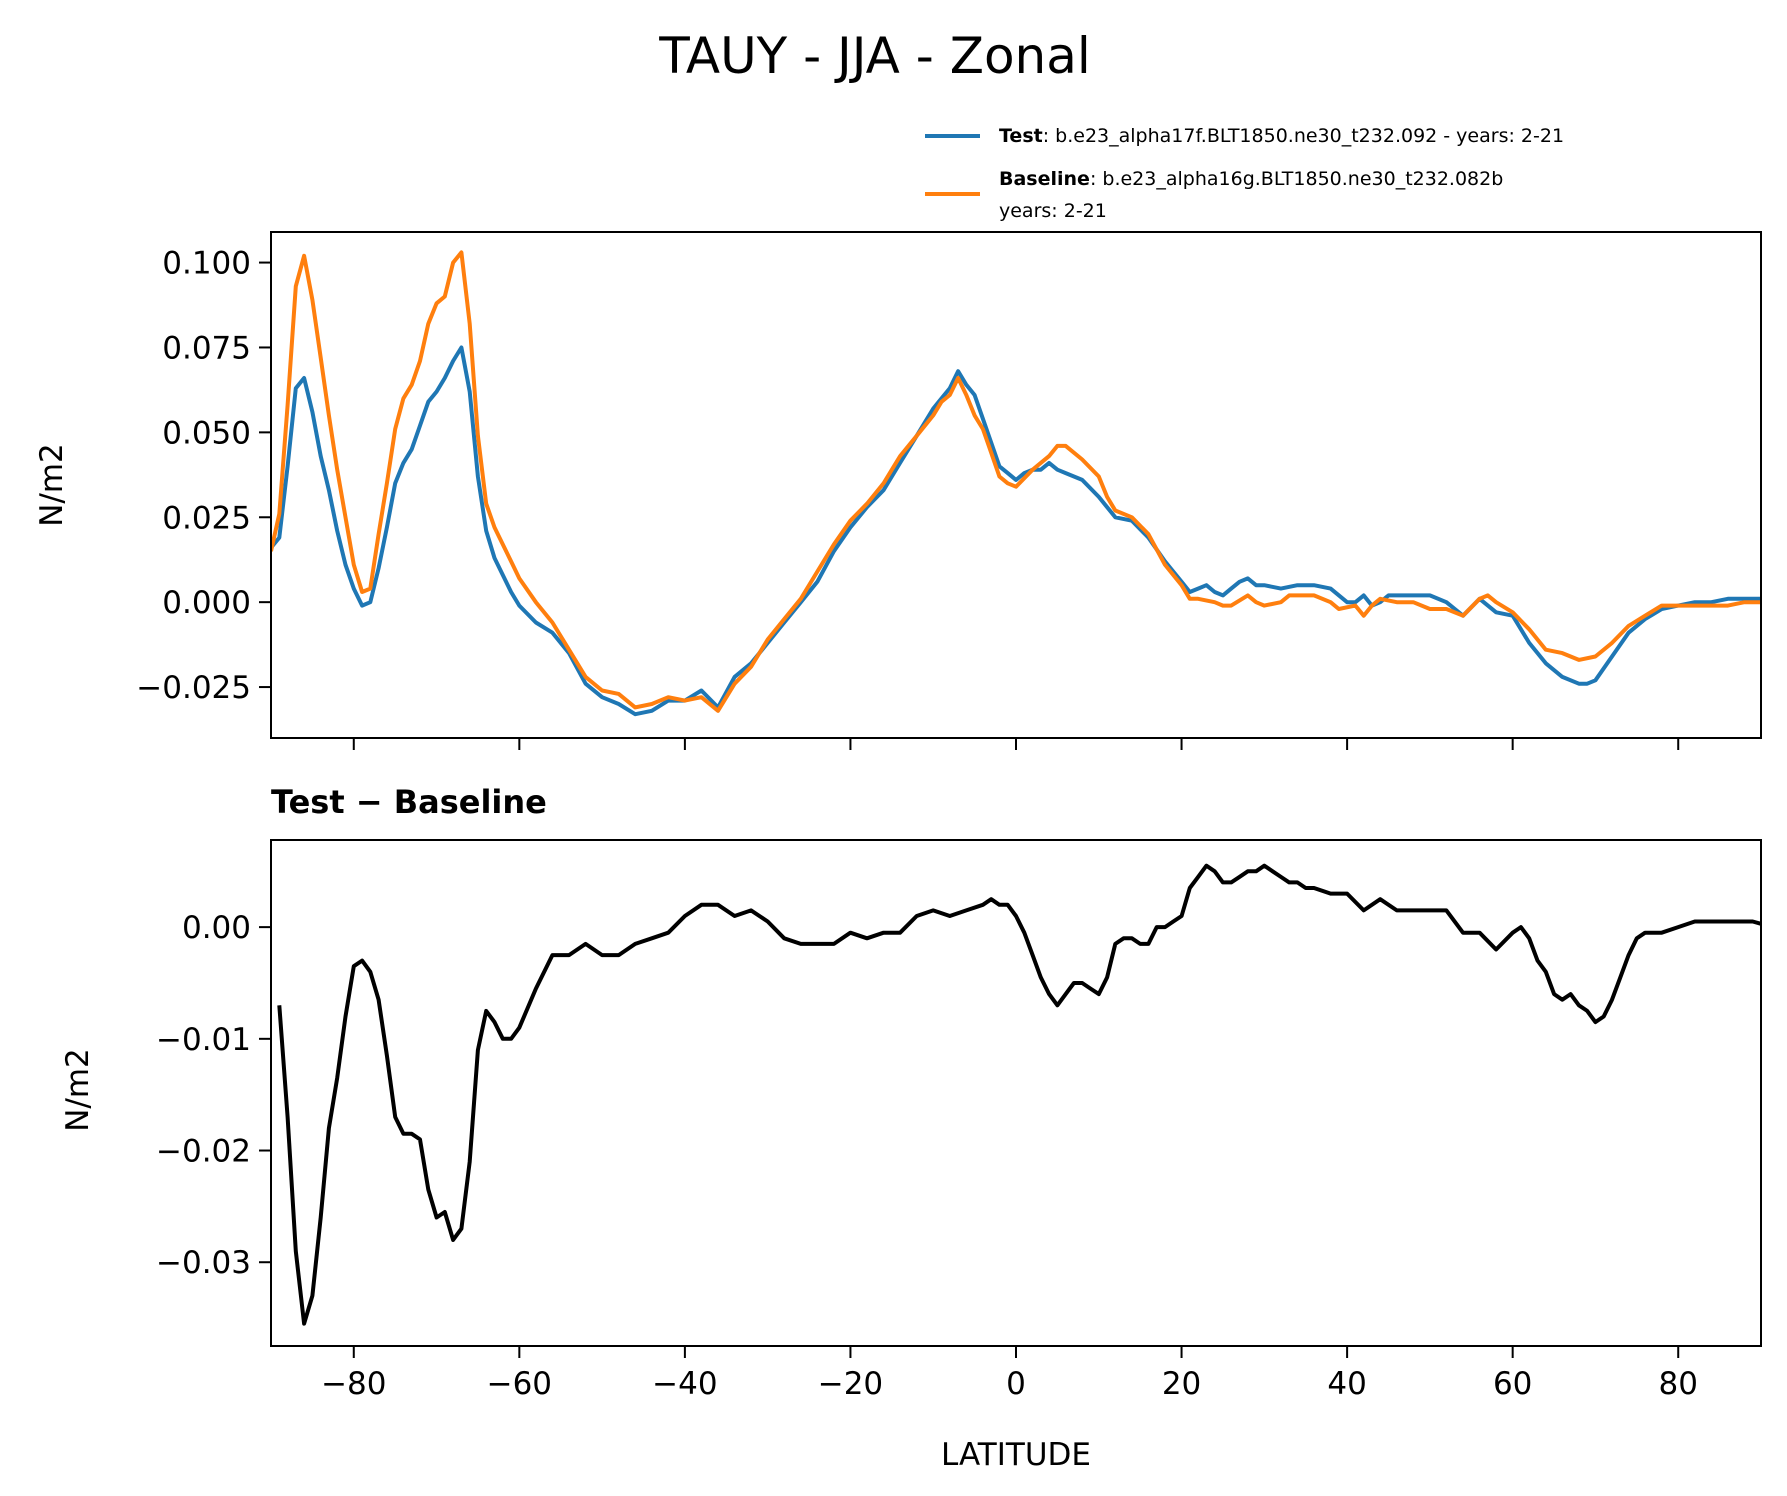  I want to click on top-y-tick-label: 0.100, so click(206, 264).